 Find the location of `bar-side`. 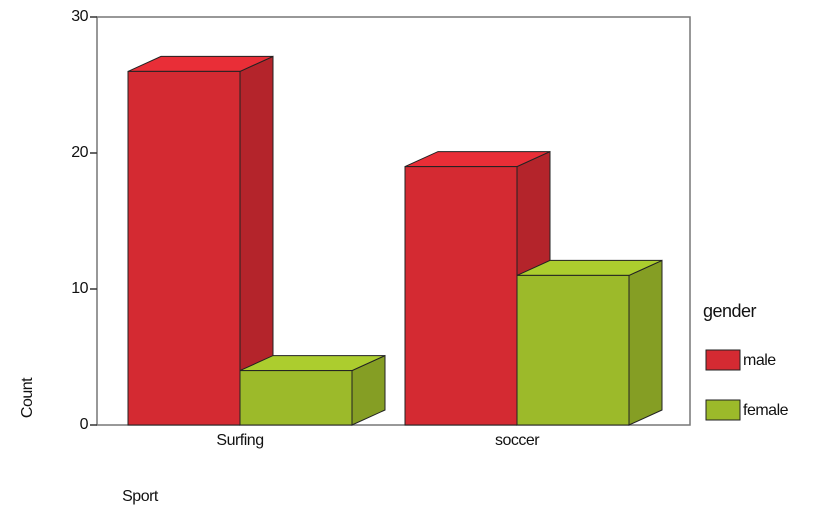

bar-side is located at coordinates (645, 342).